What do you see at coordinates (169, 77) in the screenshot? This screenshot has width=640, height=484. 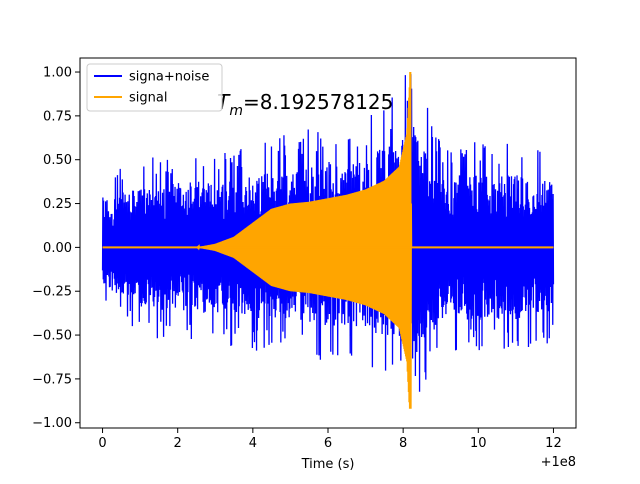 I see `legend-label-signa-noise: signa+noise` at bounding box center [169, 77].